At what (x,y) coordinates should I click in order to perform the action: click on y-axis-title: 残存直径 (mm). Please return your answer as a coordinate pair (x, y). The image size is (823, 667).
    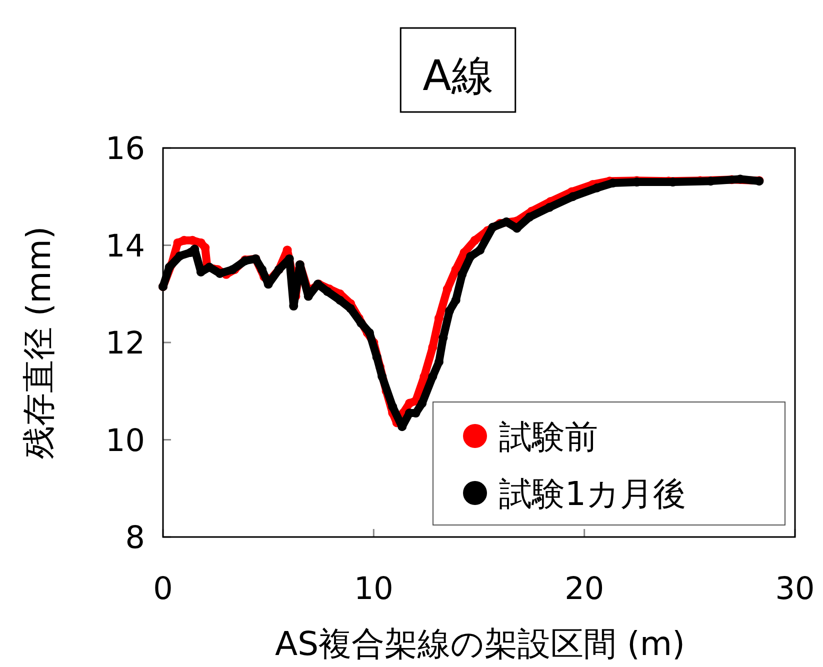
    Looking at the image, I should click on (38, 342).